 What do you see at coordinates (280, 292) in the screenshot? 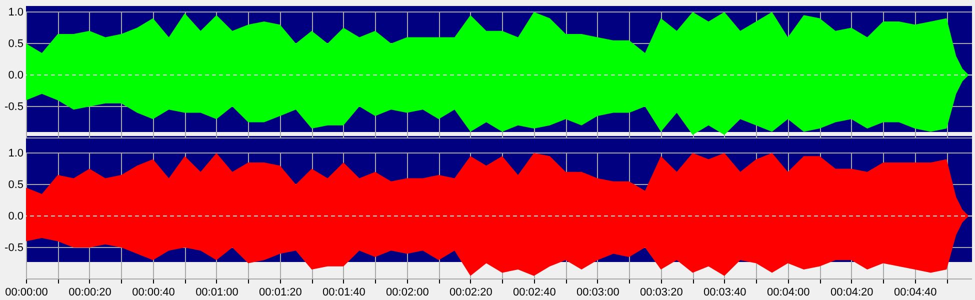
I see `x-tick-label: 00:01:20` at bounding box center [280, 292].